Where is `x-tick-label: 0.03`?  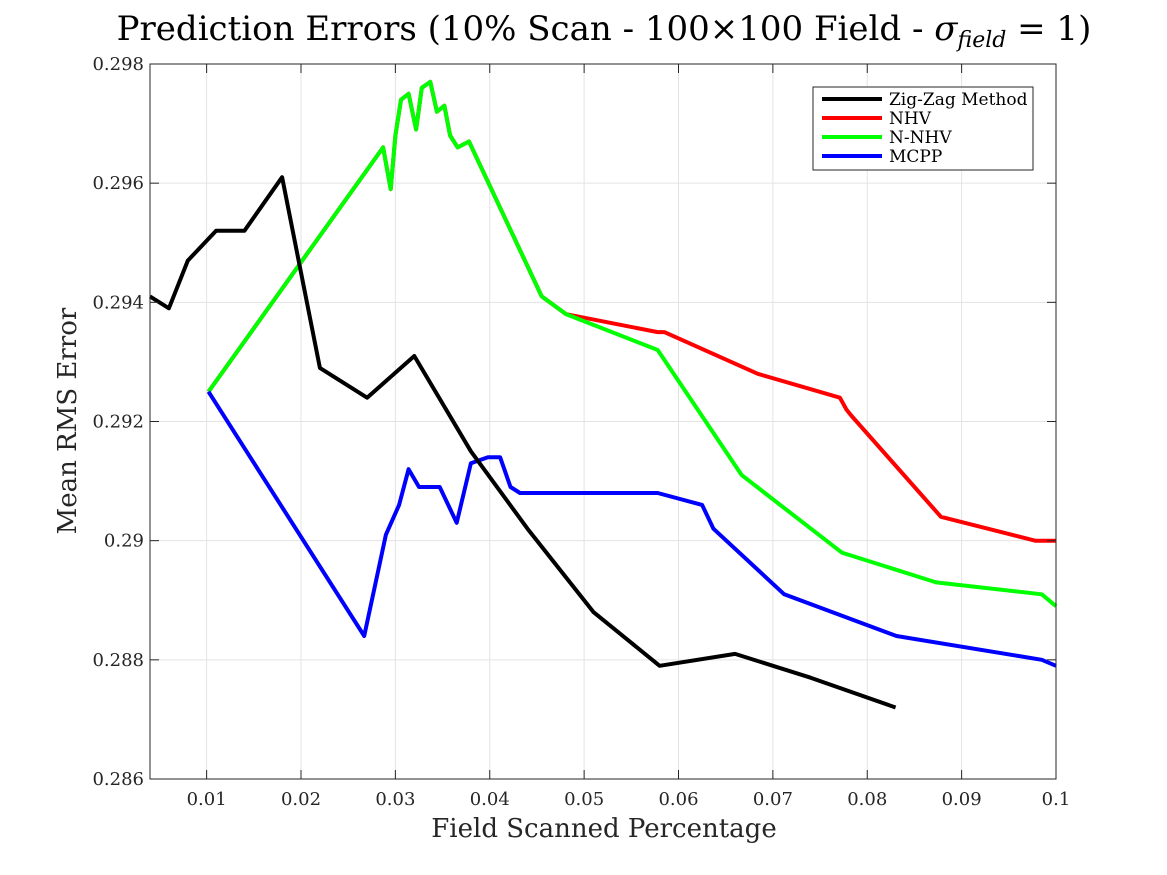
x-tick-label: 0.03 is located at coordinates (395, 799).